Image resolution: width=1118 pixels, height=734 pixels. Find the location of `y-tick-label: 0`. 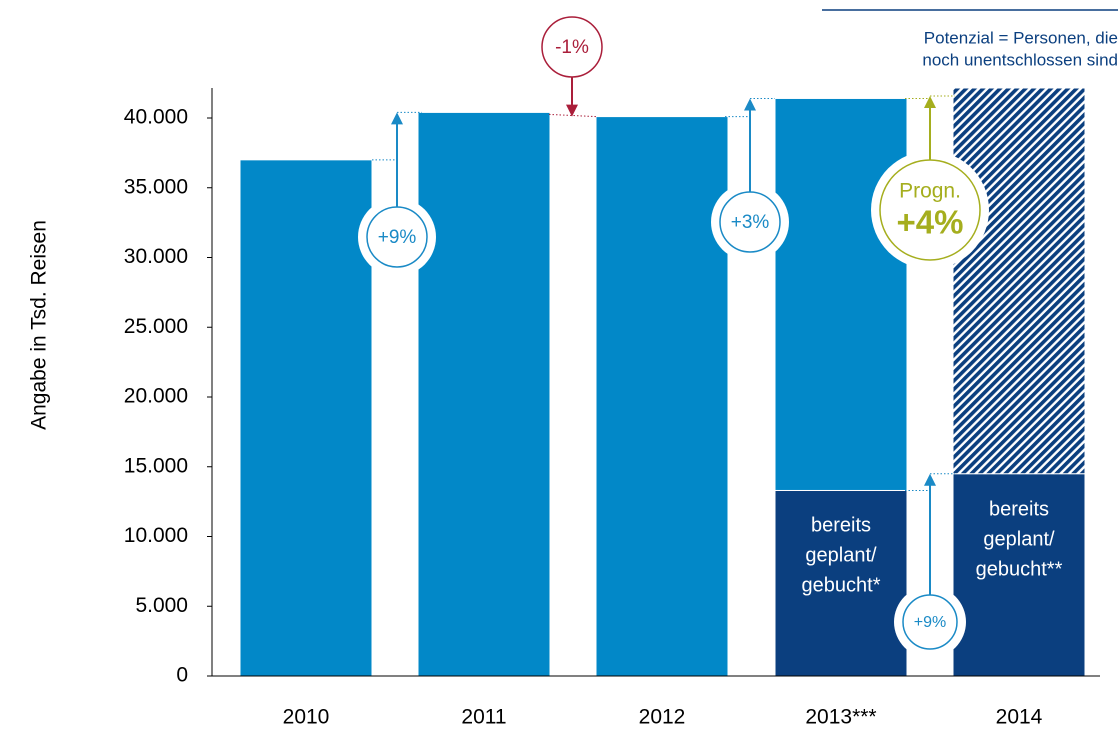

y-tick-label: 0 is located at coordinates (182, 675).